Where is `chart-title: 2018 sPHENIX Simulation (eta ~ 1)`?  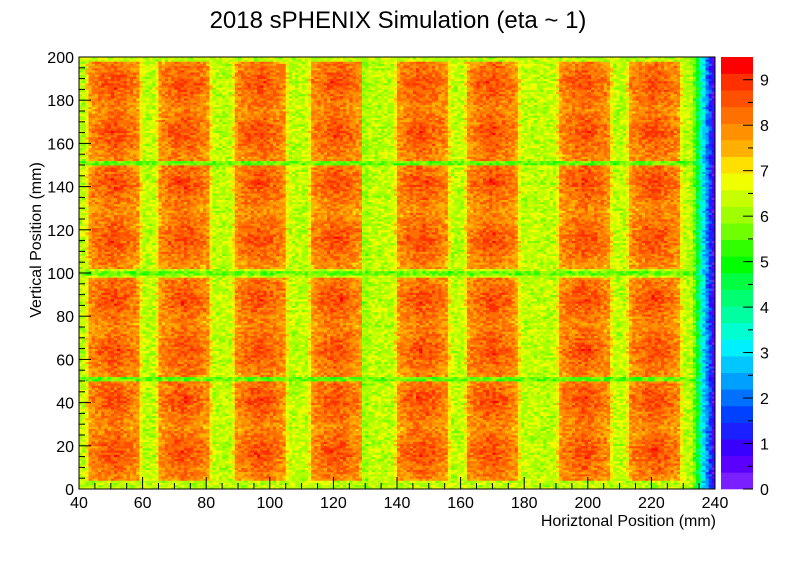
chart-title: 2018 sPHENIX Simulation (eta ~ 1) is located at coordinates (398, 20).